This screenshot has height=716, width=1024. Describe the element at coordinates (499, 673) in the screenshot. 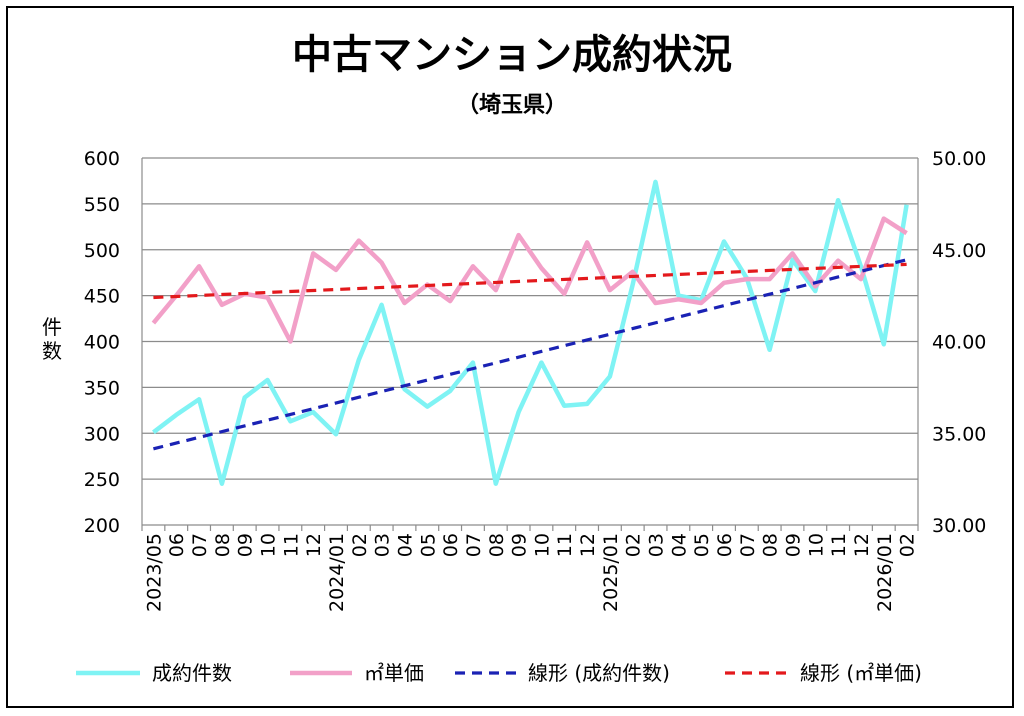

I see `legend: 成約件数 ㎡単価 線形 (成約件数) 線形 (㎡単価)` at that location.